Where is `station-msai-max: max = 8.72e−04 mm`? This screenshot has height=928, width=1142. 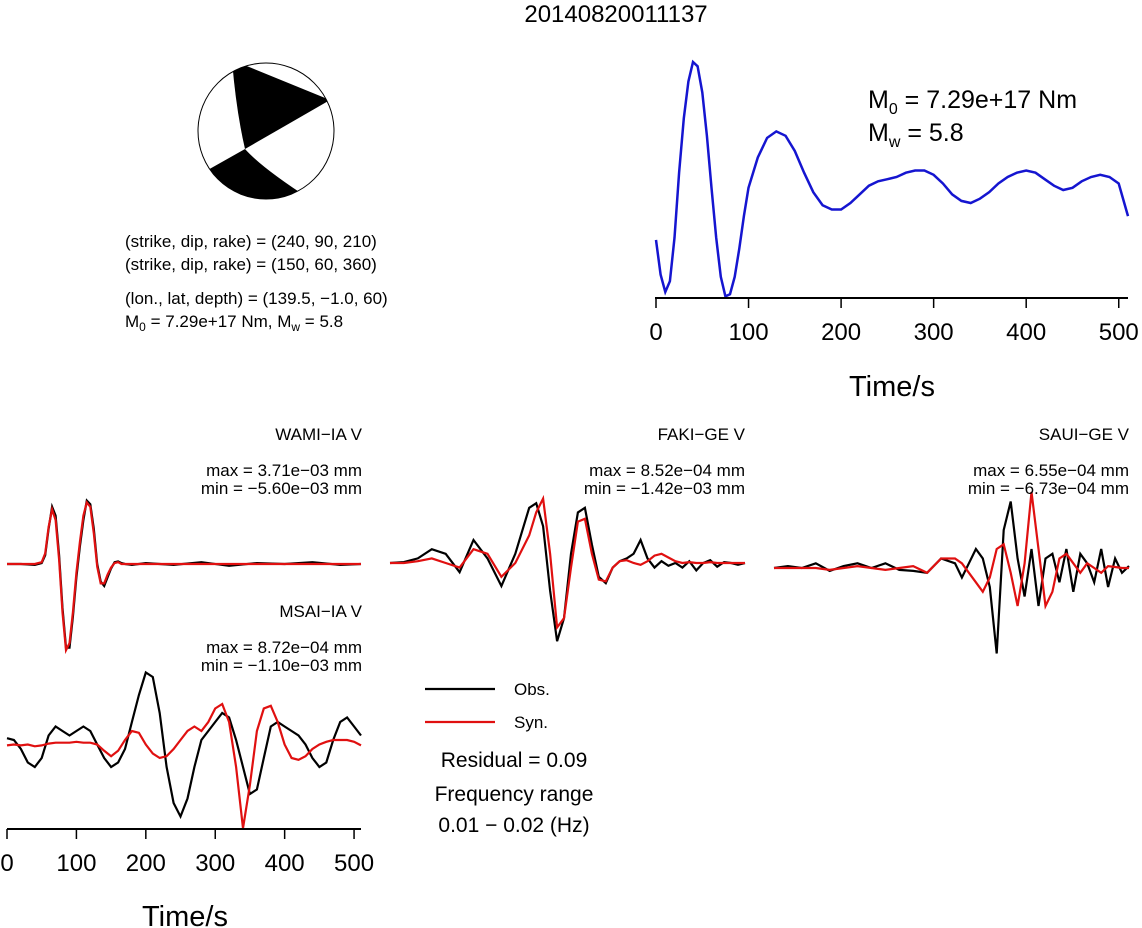
station-msai-max: max = 8.72e−04 mm is located at coordinates (284, 647).